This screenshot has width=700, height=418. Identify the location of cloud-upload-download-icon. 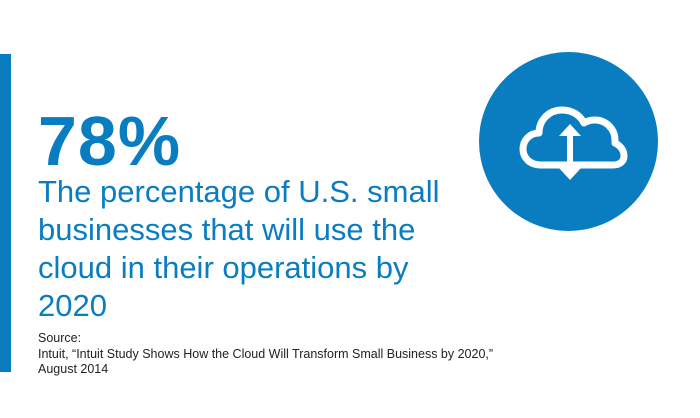
(568, 141).